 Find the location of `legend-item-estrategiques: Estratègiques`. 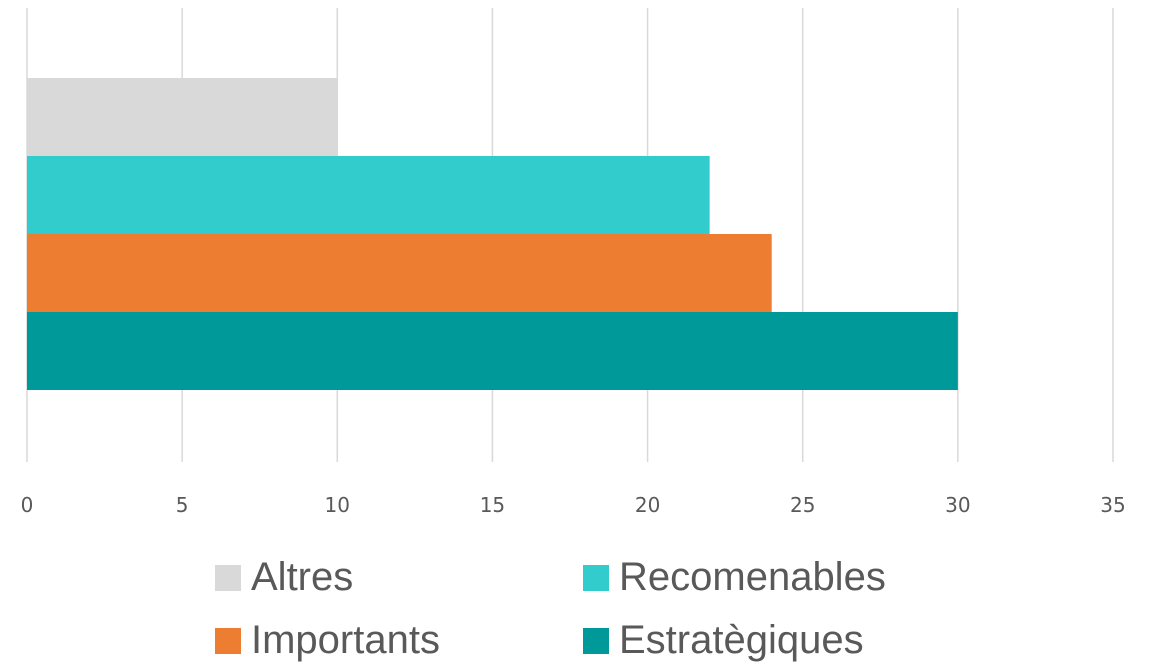

legend-item-estrategiques: Estratègiques is located at coordinates (723, 640).